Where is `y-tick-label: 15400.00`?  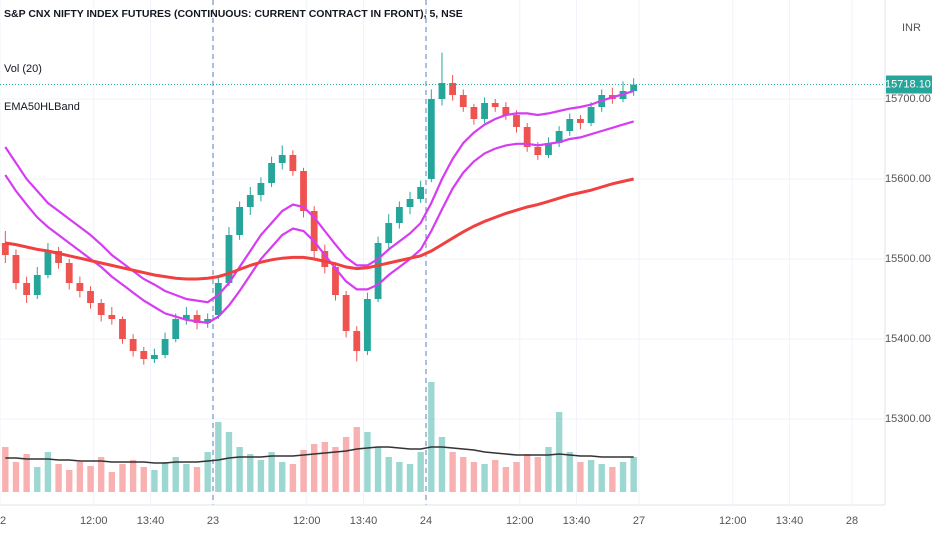
y-tick-label: 15400.00 is located at coordinates (908, 339).